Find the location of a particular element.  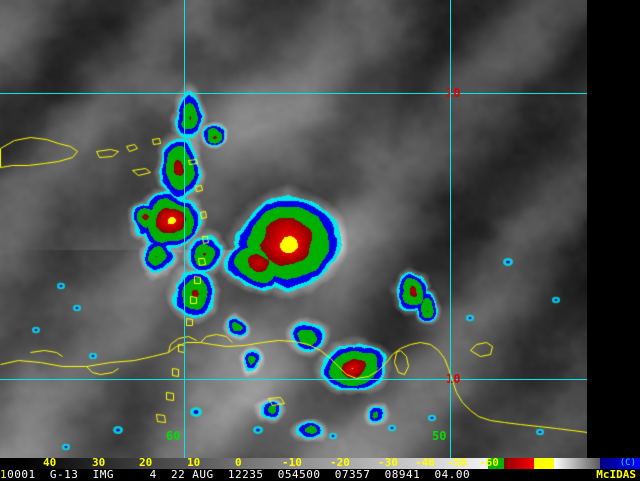

color-scale-tick-label: 0 is located at coordinates (238, 462).